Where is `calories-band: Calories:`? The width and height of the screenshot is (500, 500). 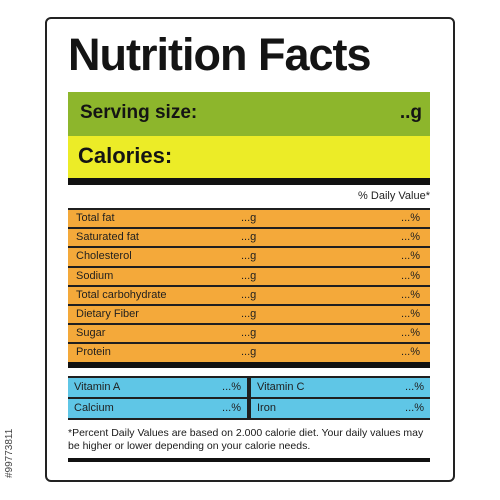
calories-band: Calories: is located at coordinates (249, 157).